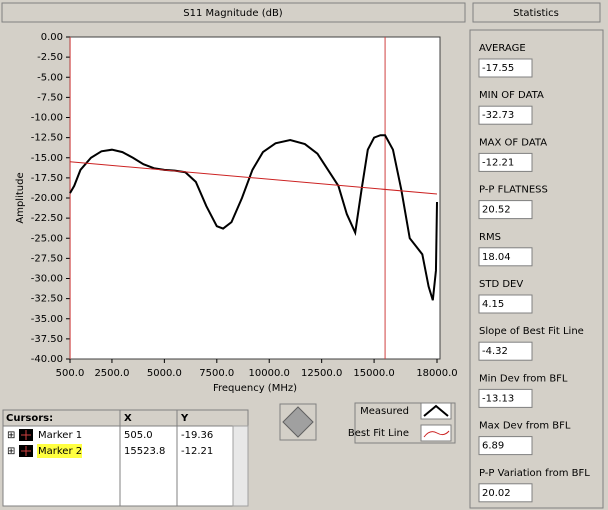 The width and height of the screenshot is (608, 510). Describe the element at coordinates (60, 435) in the screenshot. I see `marker-name: Marker 1` at that location.